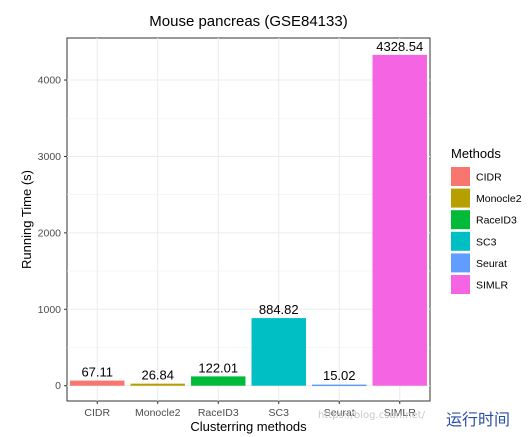 The image size is (531, 437). What do you see at coordinates (339, 385) in the screenshot?
I see `bar-seurat` at bounding box center [339, 385].